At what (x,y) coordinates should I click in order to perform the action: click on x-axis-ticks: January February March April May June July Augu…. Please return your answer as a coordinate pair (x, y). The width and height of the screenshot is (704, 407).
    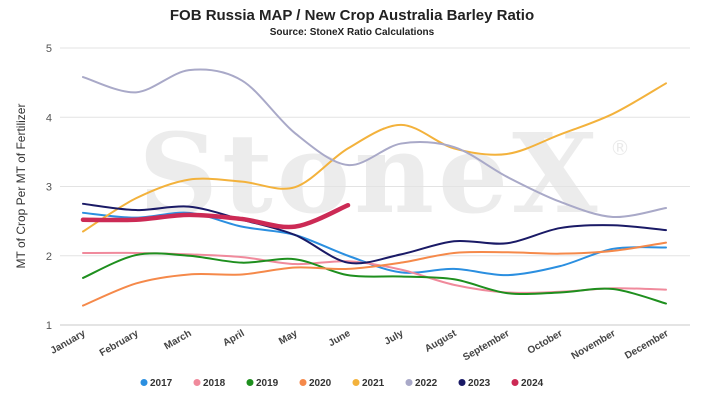
    Looking at the image, I should click on (360, 346).